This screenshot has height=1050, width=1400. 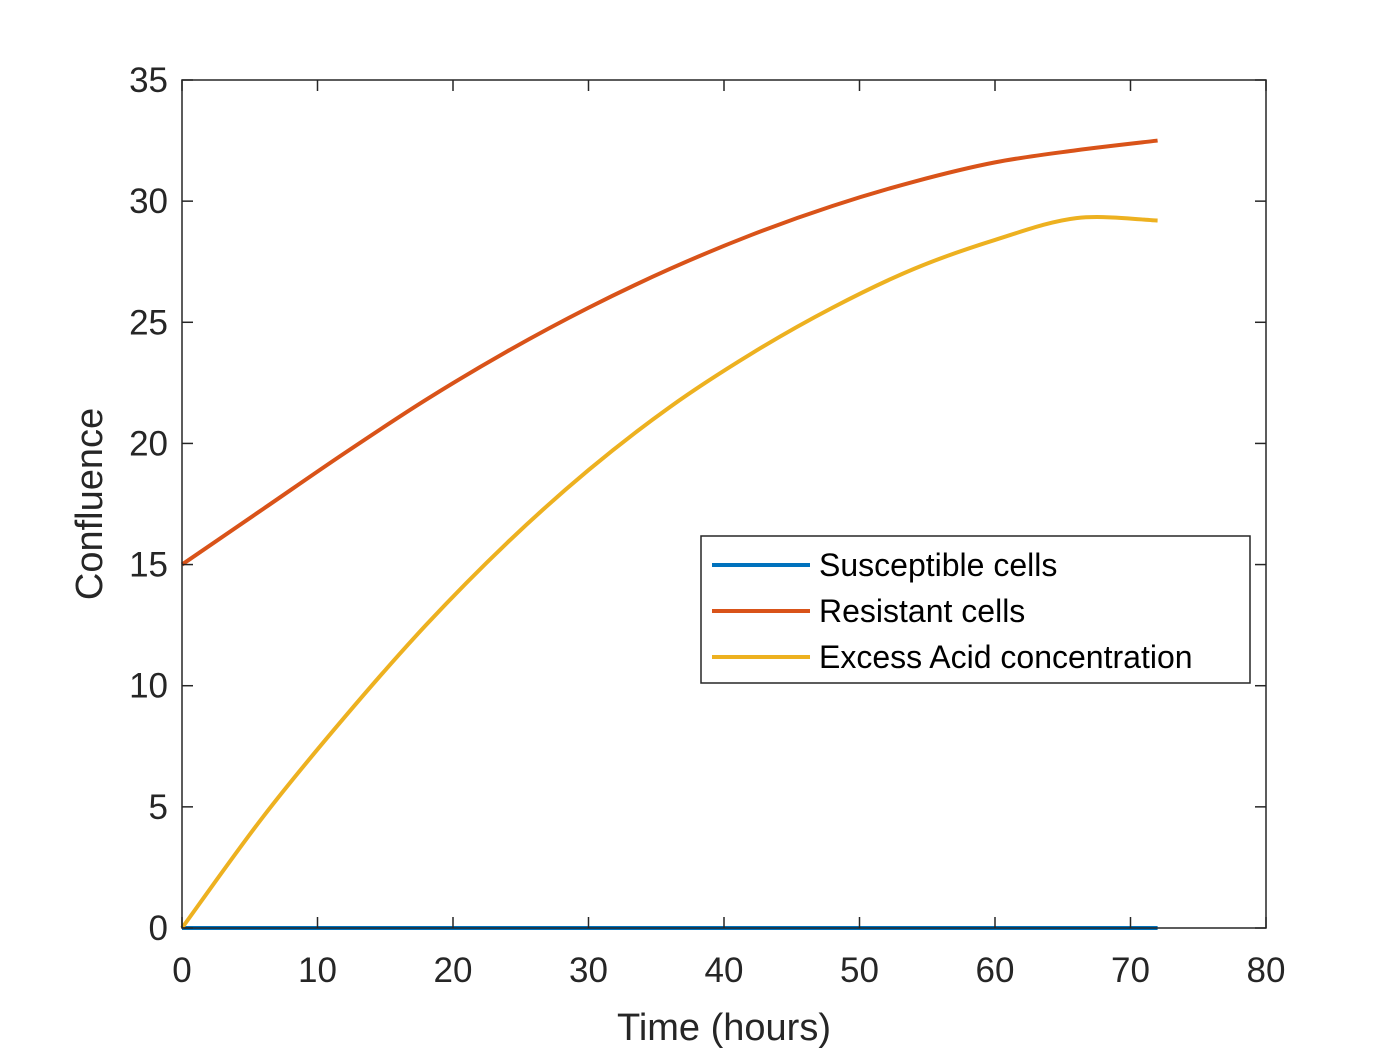 I want to click on y-tick-label-5: 25, so click(x=148, y=322).